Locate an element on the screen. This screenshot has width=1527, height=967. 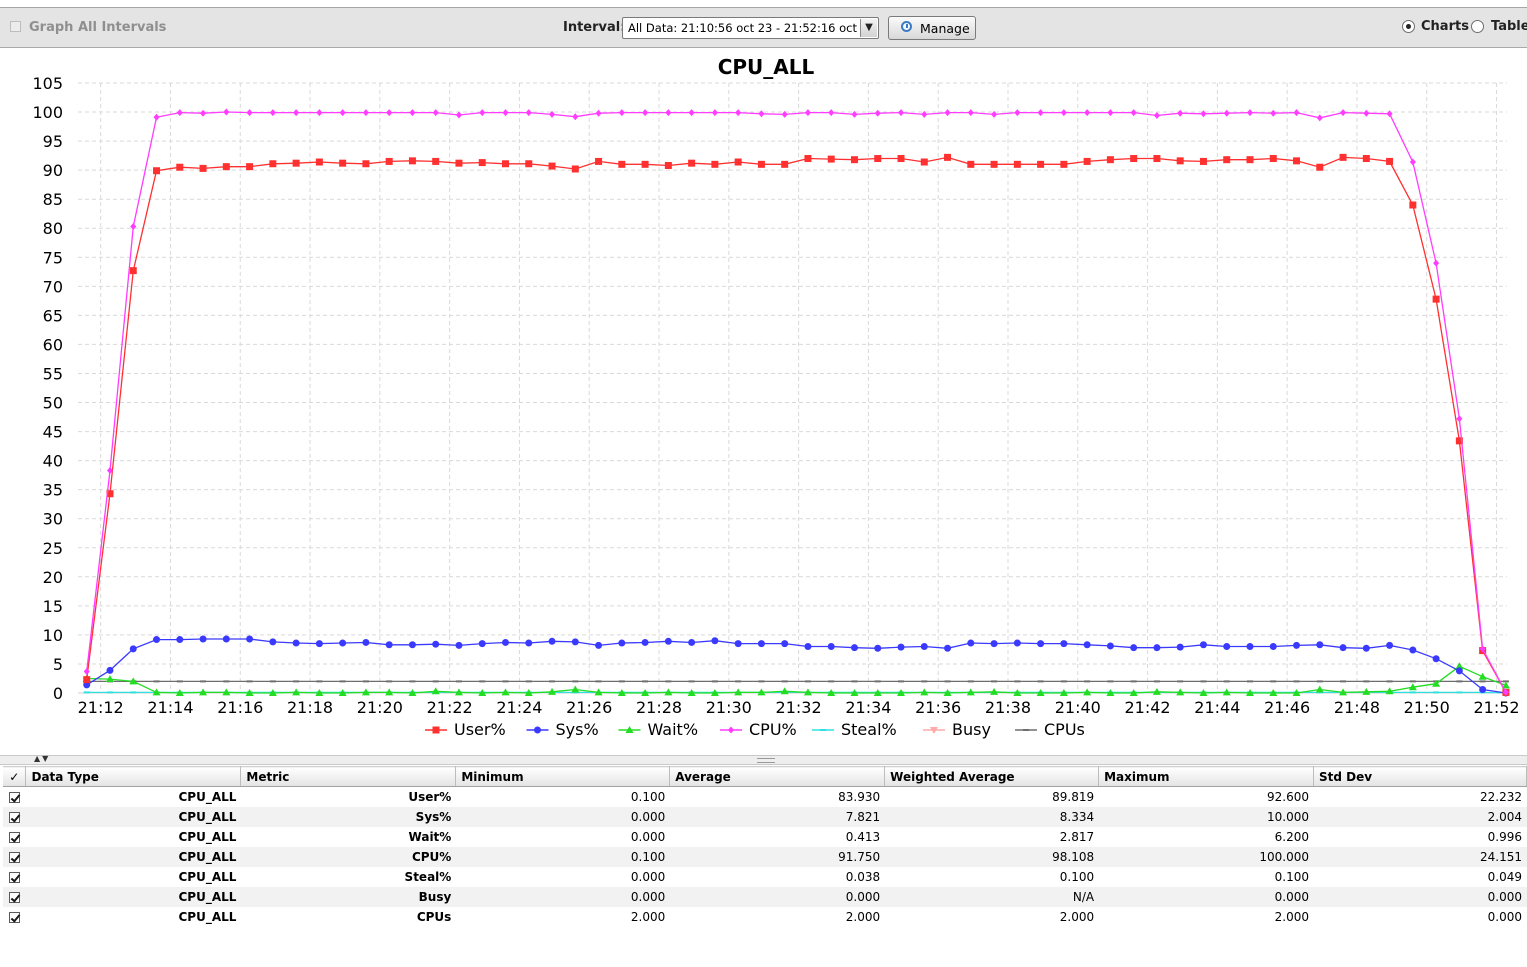
table-radio is located at coordinates (1477, 26).